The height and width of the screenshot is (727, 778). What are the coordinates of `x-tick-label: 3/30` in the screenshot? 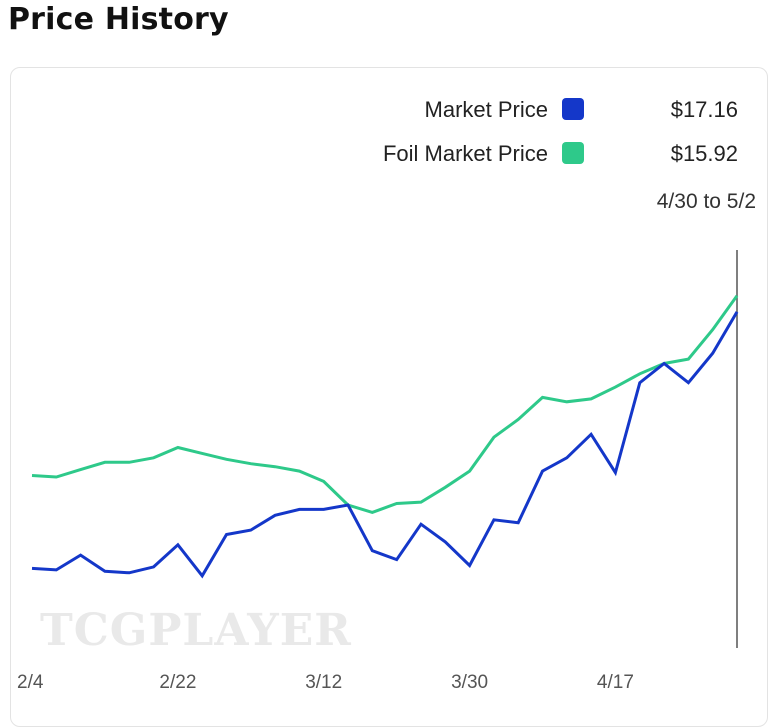 It's located at (469, 682).